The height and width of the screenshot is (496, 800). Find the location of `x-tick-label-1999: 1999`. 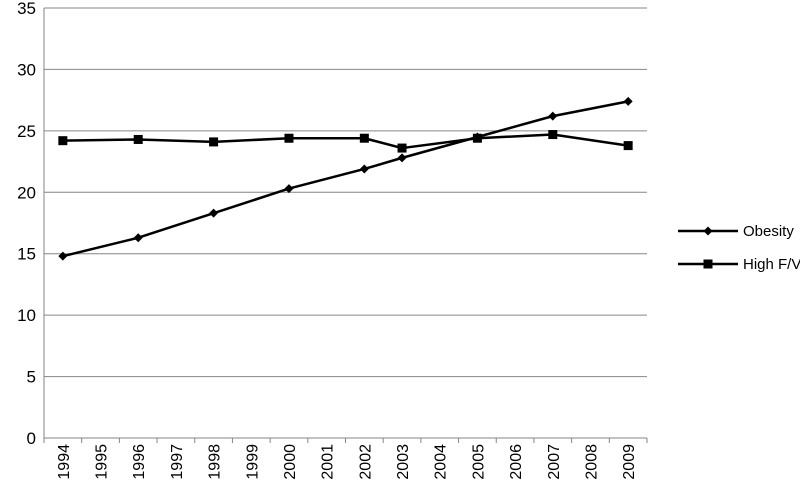

x-tick-label-1999: 1999 is located at coordinates (252, 462).